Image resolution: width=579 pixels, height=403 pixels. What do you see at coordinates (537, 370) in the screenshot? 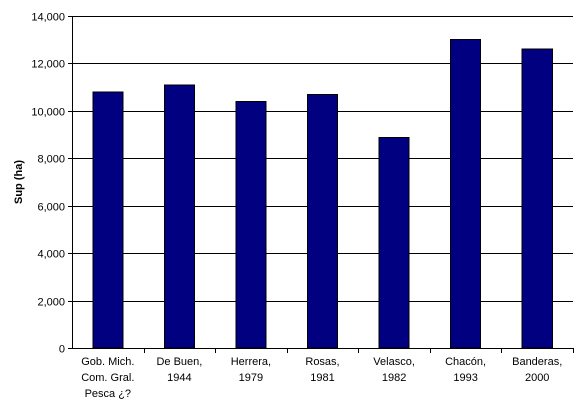
I see `x-tick-label: Banderas, 2000` at bounding box center [537, 370].